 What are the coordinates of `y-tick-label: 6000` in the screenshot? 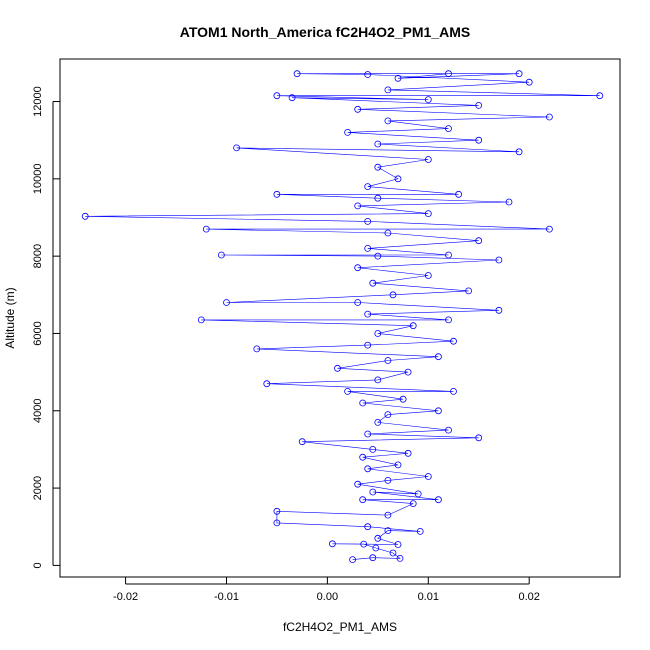 It's located at (38, 333).